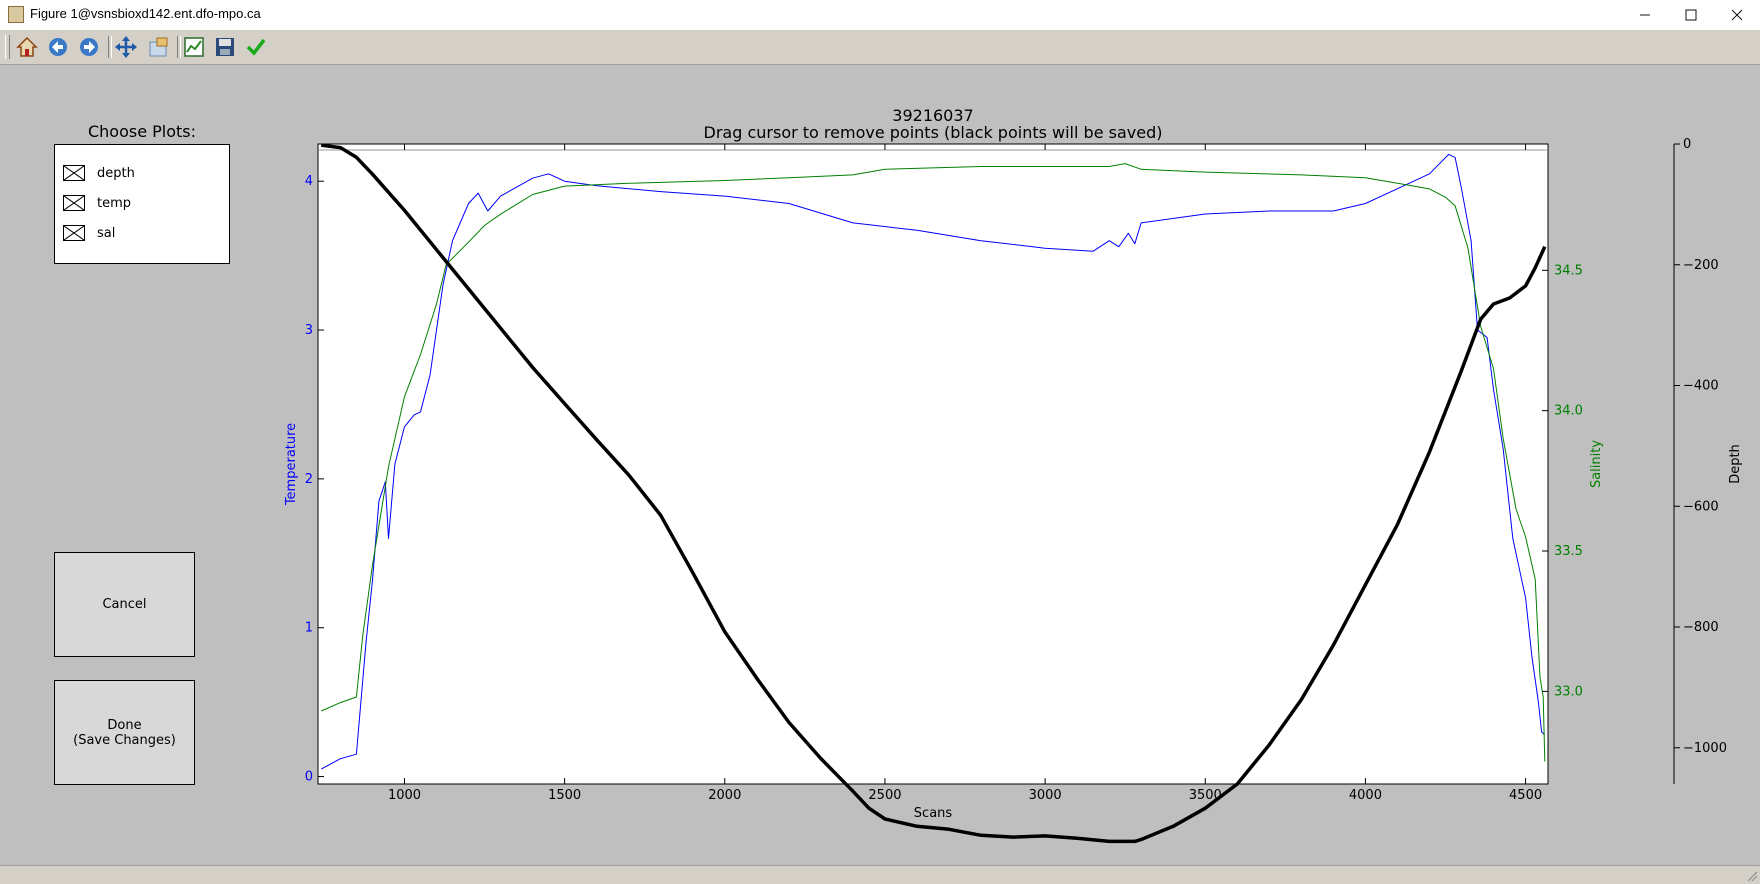  Describe the element at coordinates (1045, 795) in the screenshot. I see `x-tick-label: 3000` at that location.